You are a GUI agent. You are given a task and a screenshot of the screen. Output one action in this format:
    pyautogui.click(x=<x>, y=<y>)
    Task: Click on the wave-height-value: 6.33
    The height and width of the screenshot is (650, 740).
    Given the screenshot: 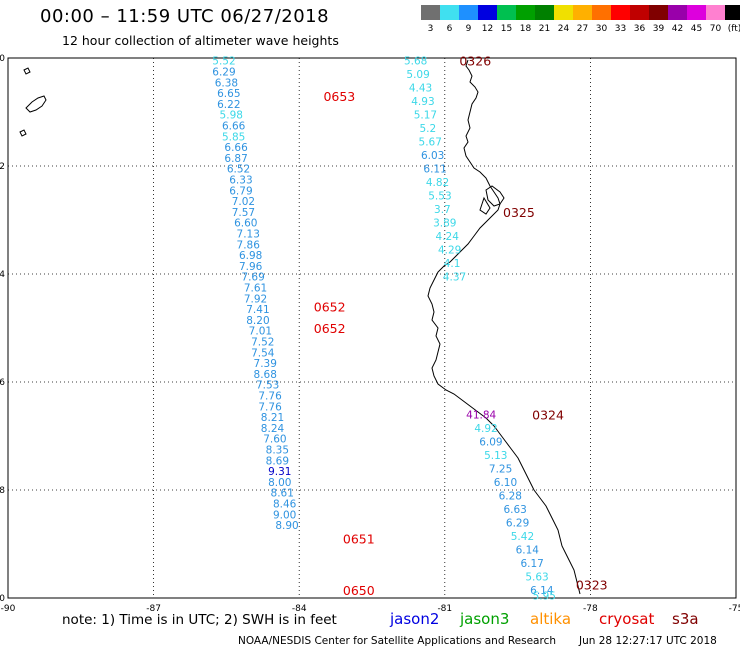 What is the action you would take?
    pyautogui.click(x=240, y=181)
    